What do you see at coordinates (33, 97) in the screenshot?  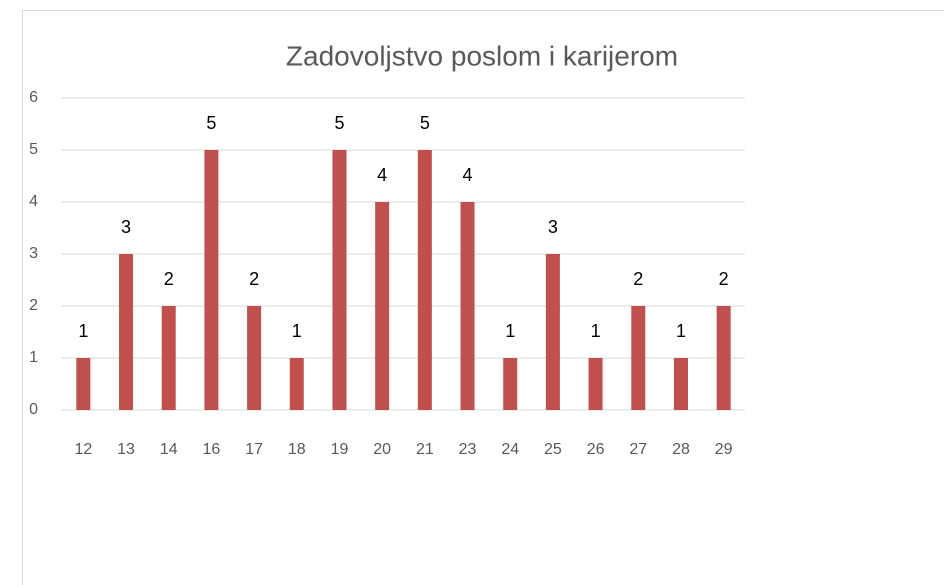 I see `y-tick-label: 6` at bounding box center [33, 97].